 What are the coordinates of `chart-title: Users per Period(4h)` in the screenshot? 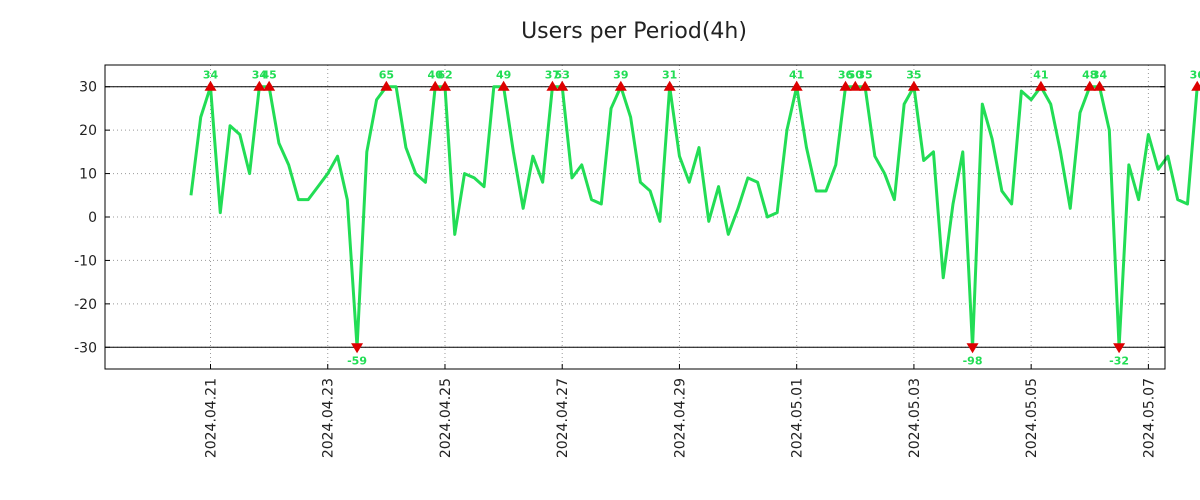 It's located at (634, 31).